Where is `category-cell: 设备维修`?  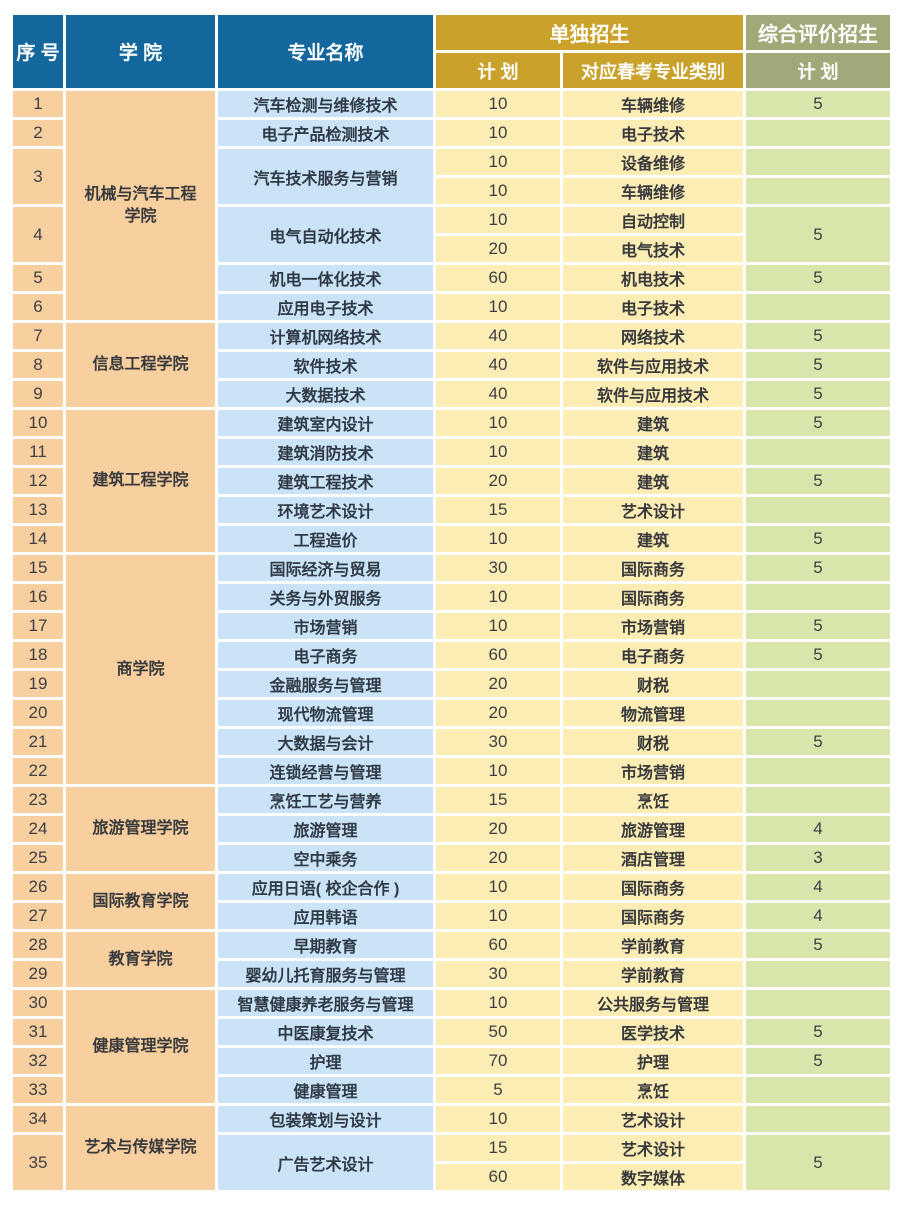 category-cell: 设备维修 is located at coordinates (653, 162).